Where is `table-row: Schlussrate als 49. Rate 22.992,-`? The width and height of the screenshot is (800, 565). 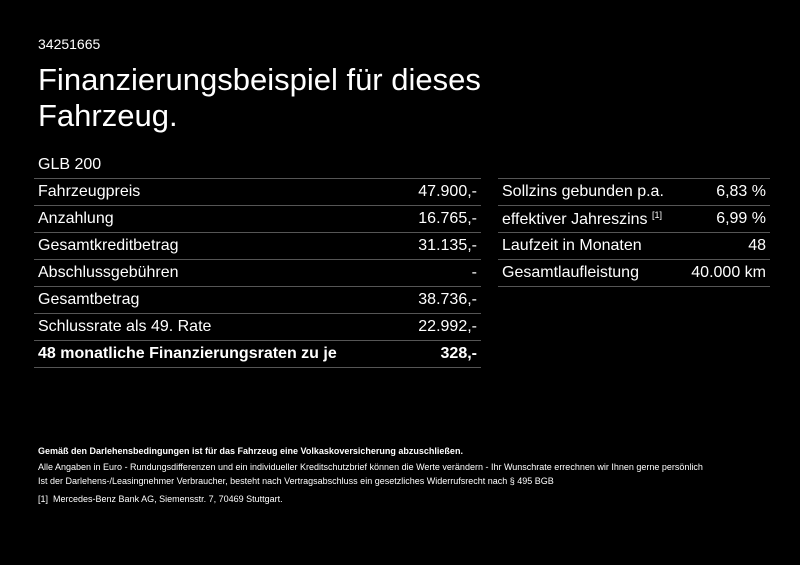 table-row: Schlussrate als 49. Rate 22.992,- is located at coordinates (257, 327).